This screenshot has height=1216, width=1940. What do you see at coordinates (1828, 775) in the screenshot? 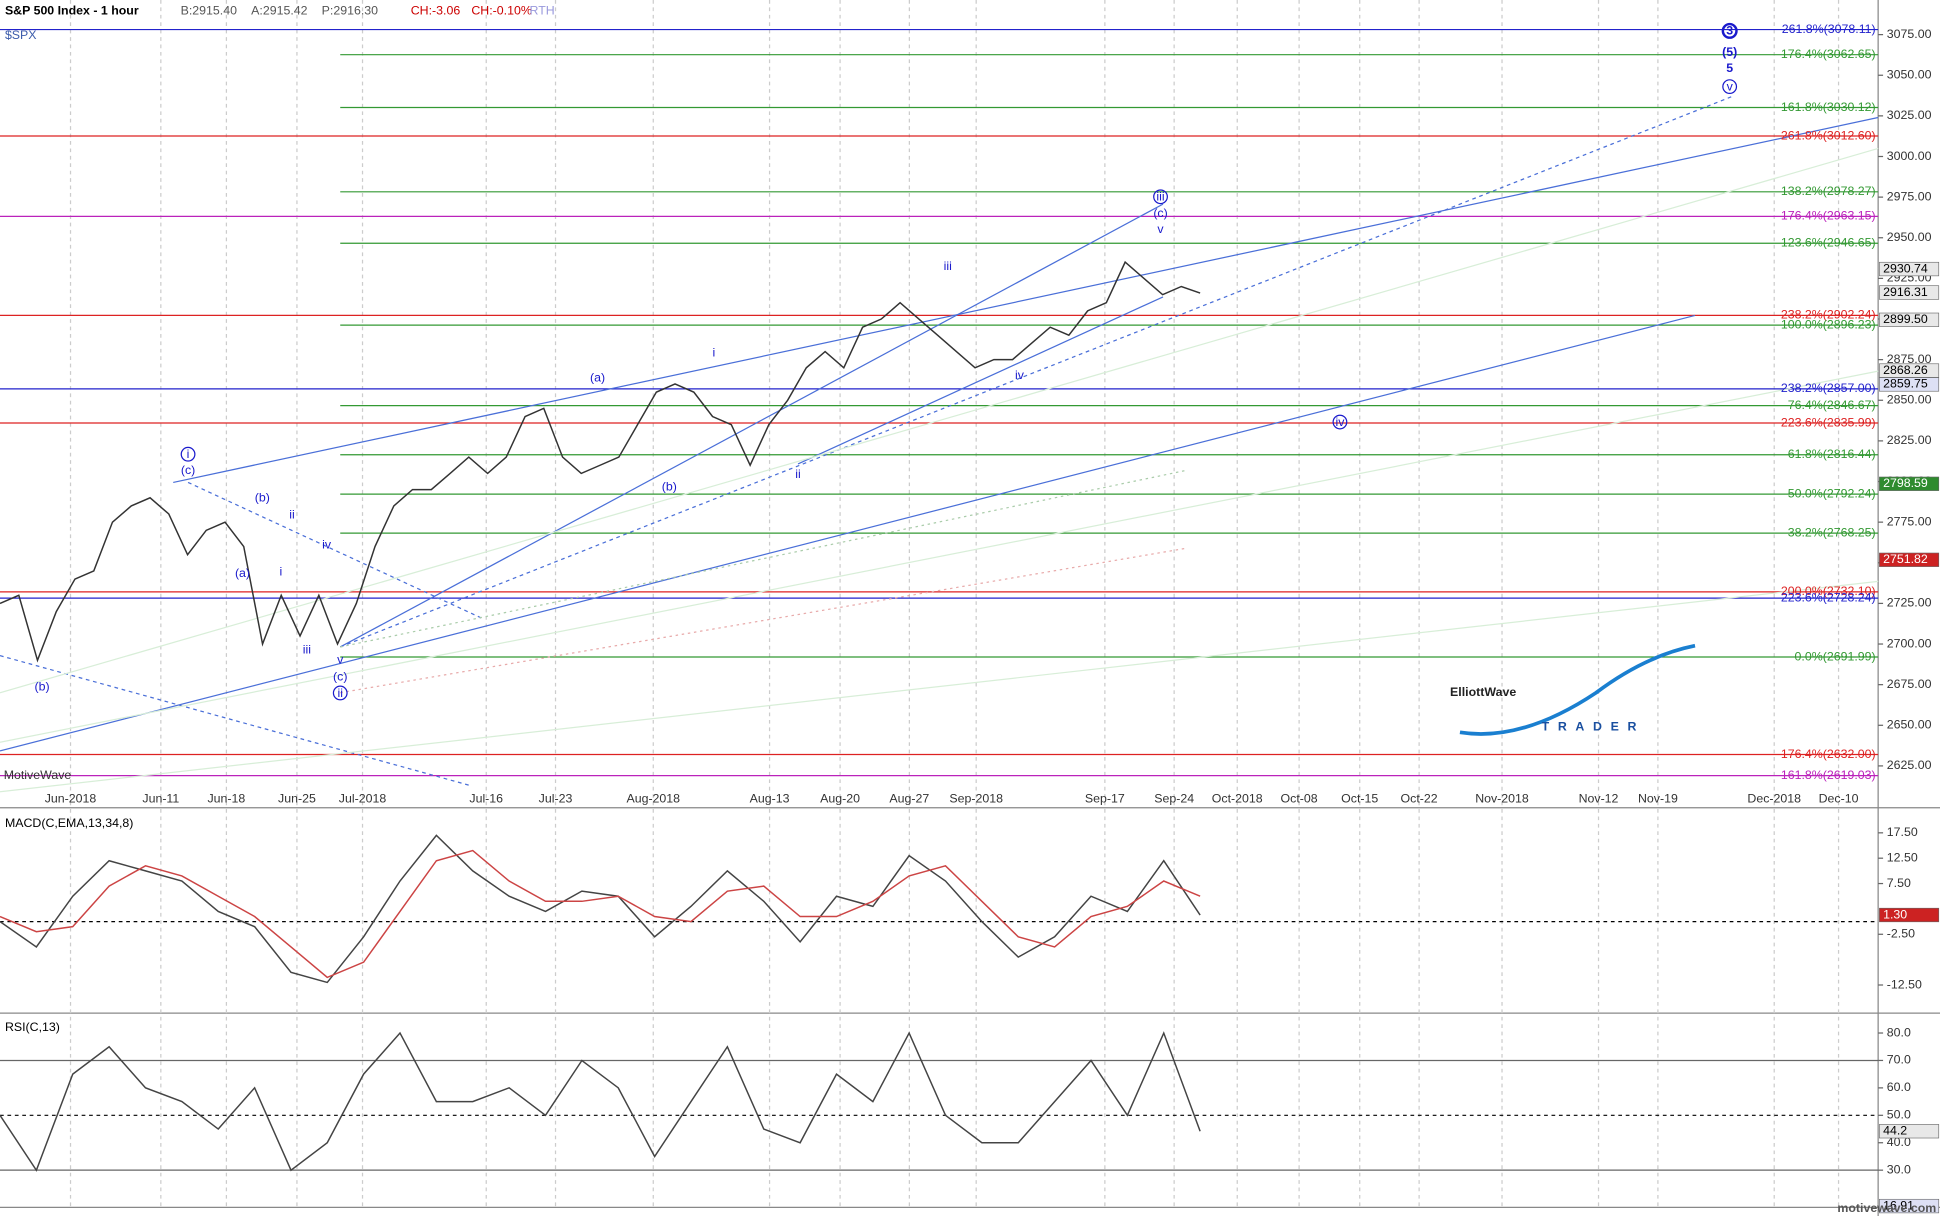
I see `fib-level-label: 161.8%(2619.03)` at bounding box center [1828, 775].